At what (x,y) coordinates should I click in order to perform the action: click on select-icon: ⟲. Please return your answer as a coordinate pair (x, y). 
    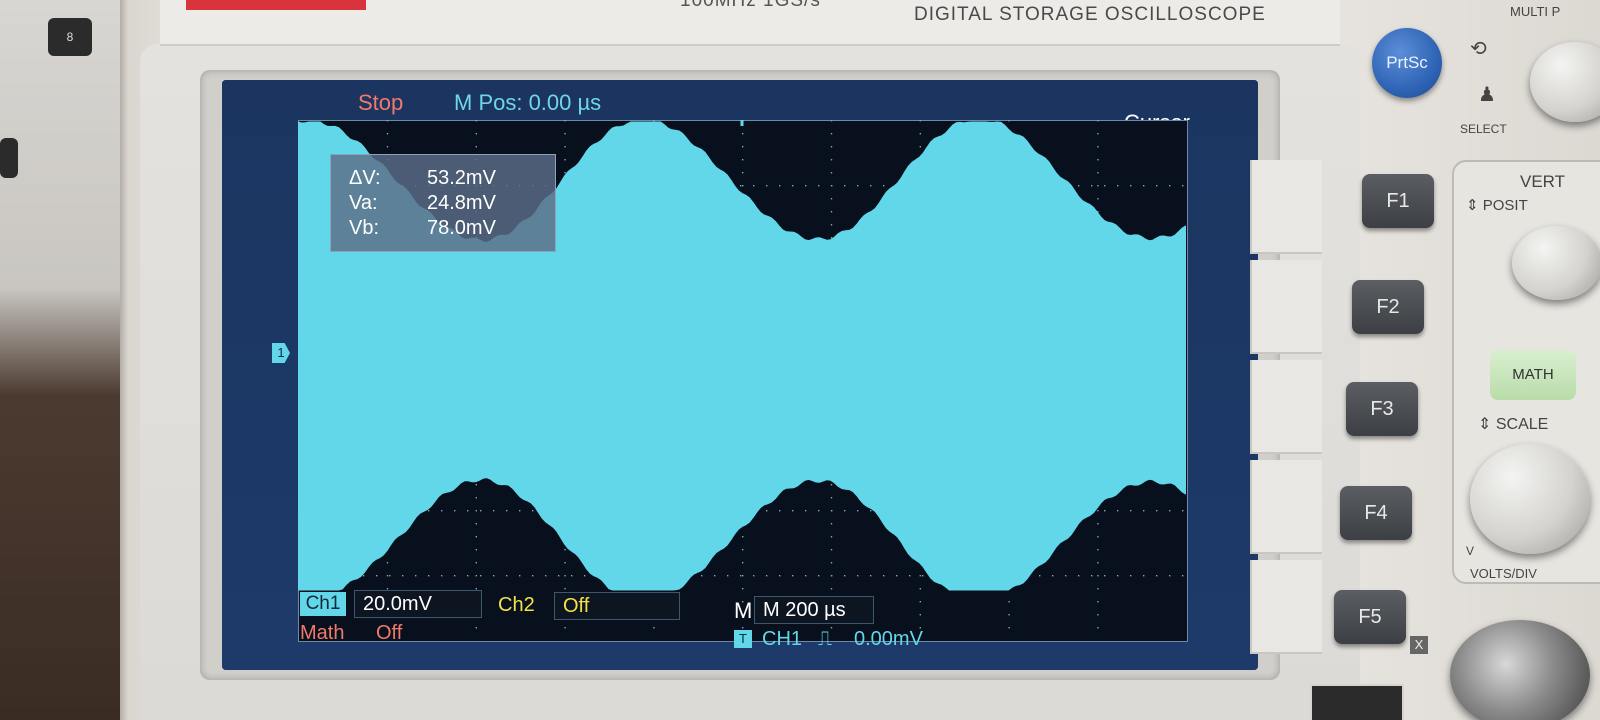
    Looking at the image, I should click on (1478, 49).